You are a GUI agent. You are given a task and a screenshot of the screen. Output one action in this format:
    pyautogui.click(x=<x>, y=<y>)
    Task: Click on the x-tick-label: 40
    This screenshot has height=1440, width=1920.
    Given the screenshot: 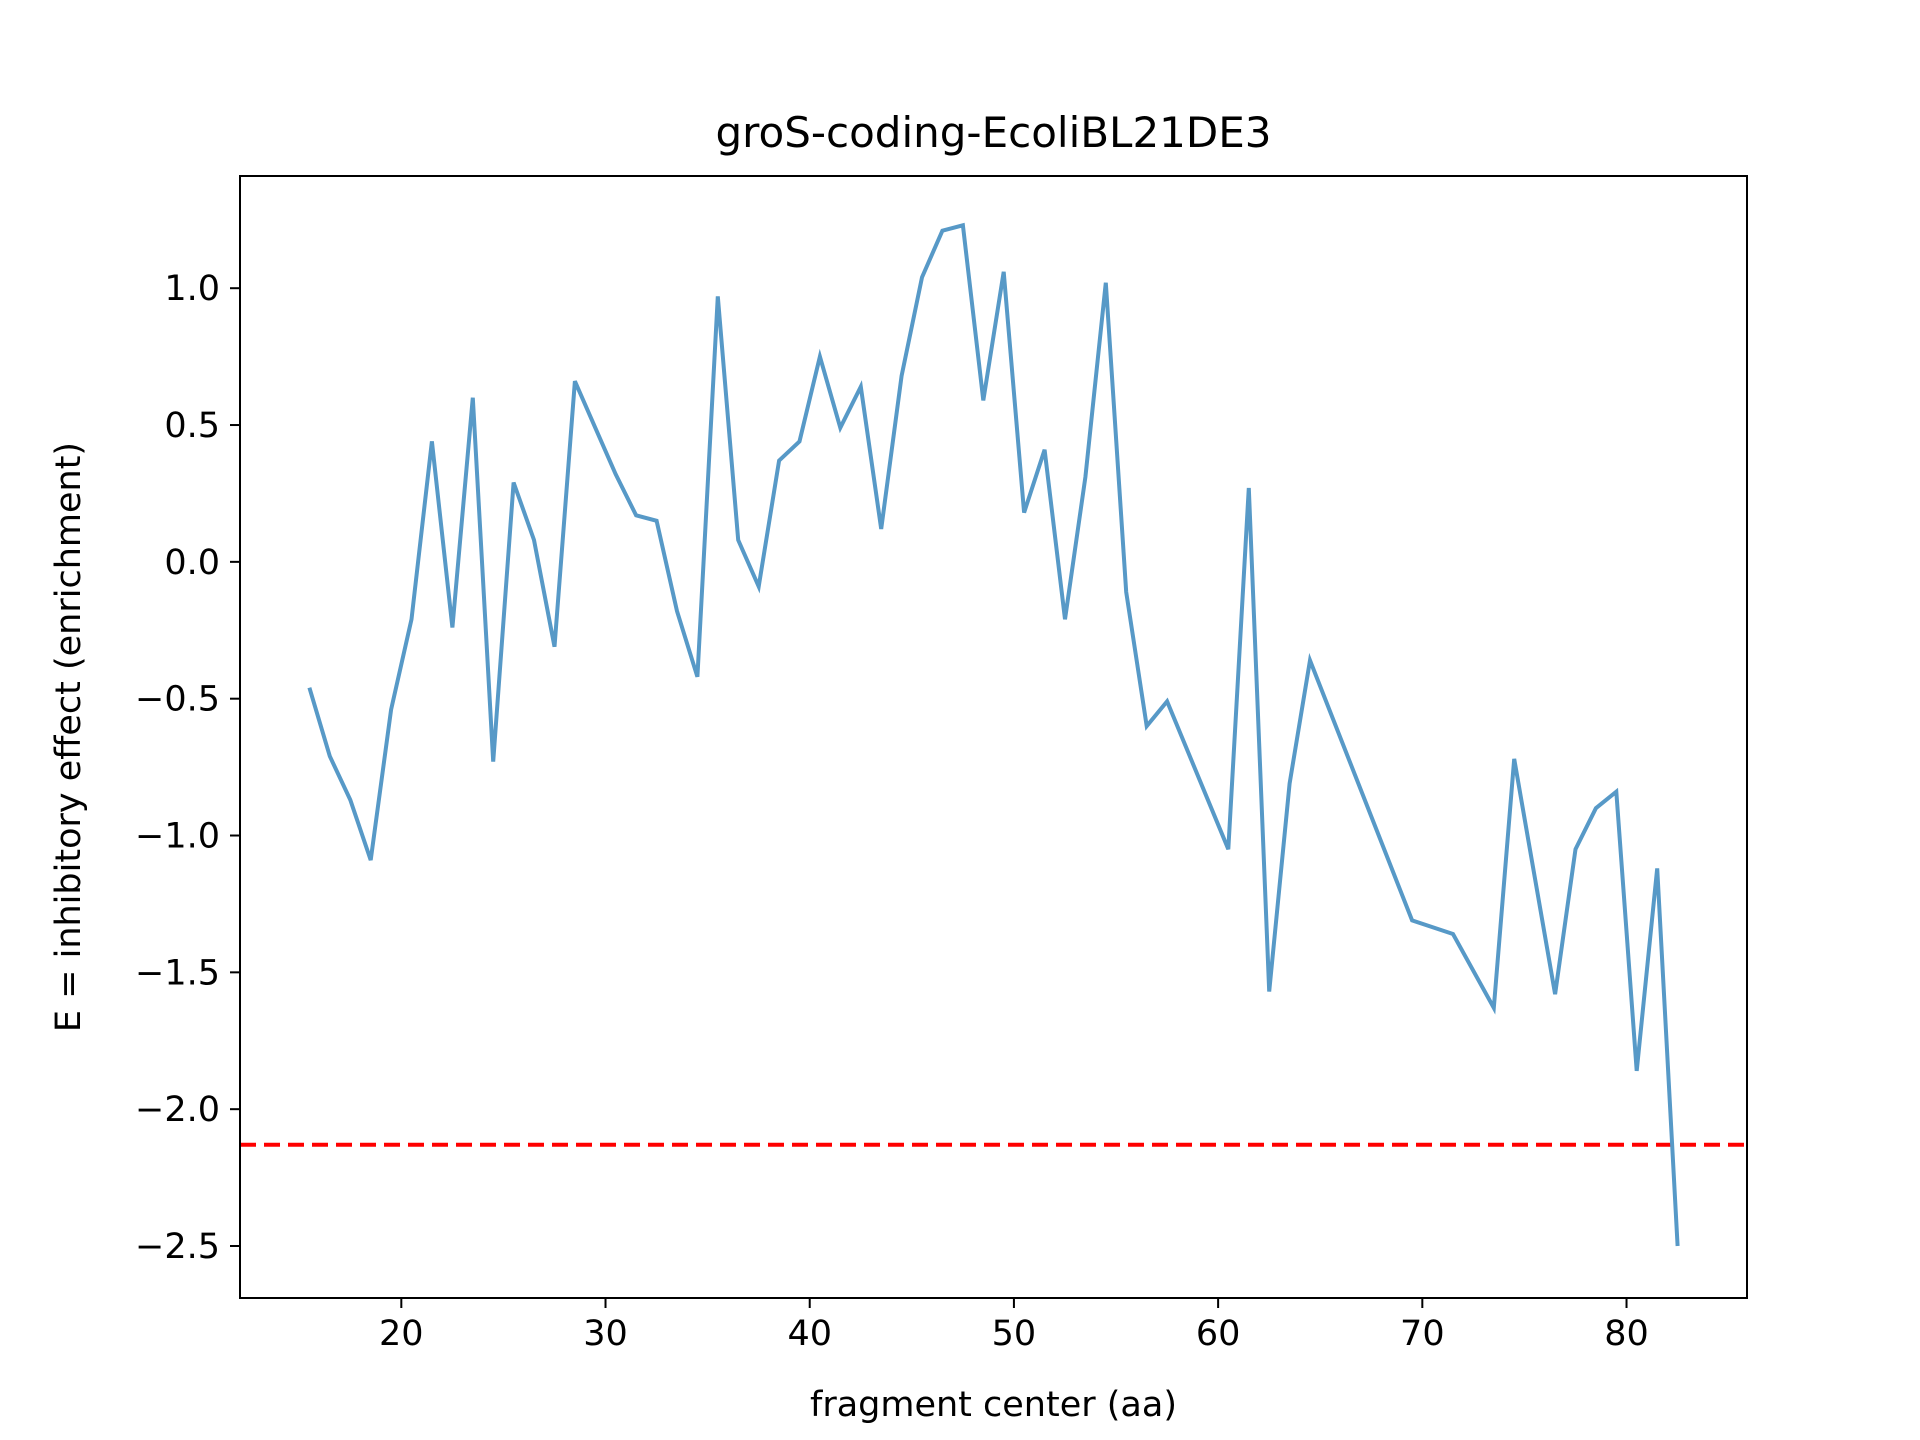 What is the action you would take?
    pyautogui.click(x=809, y=1334)
    